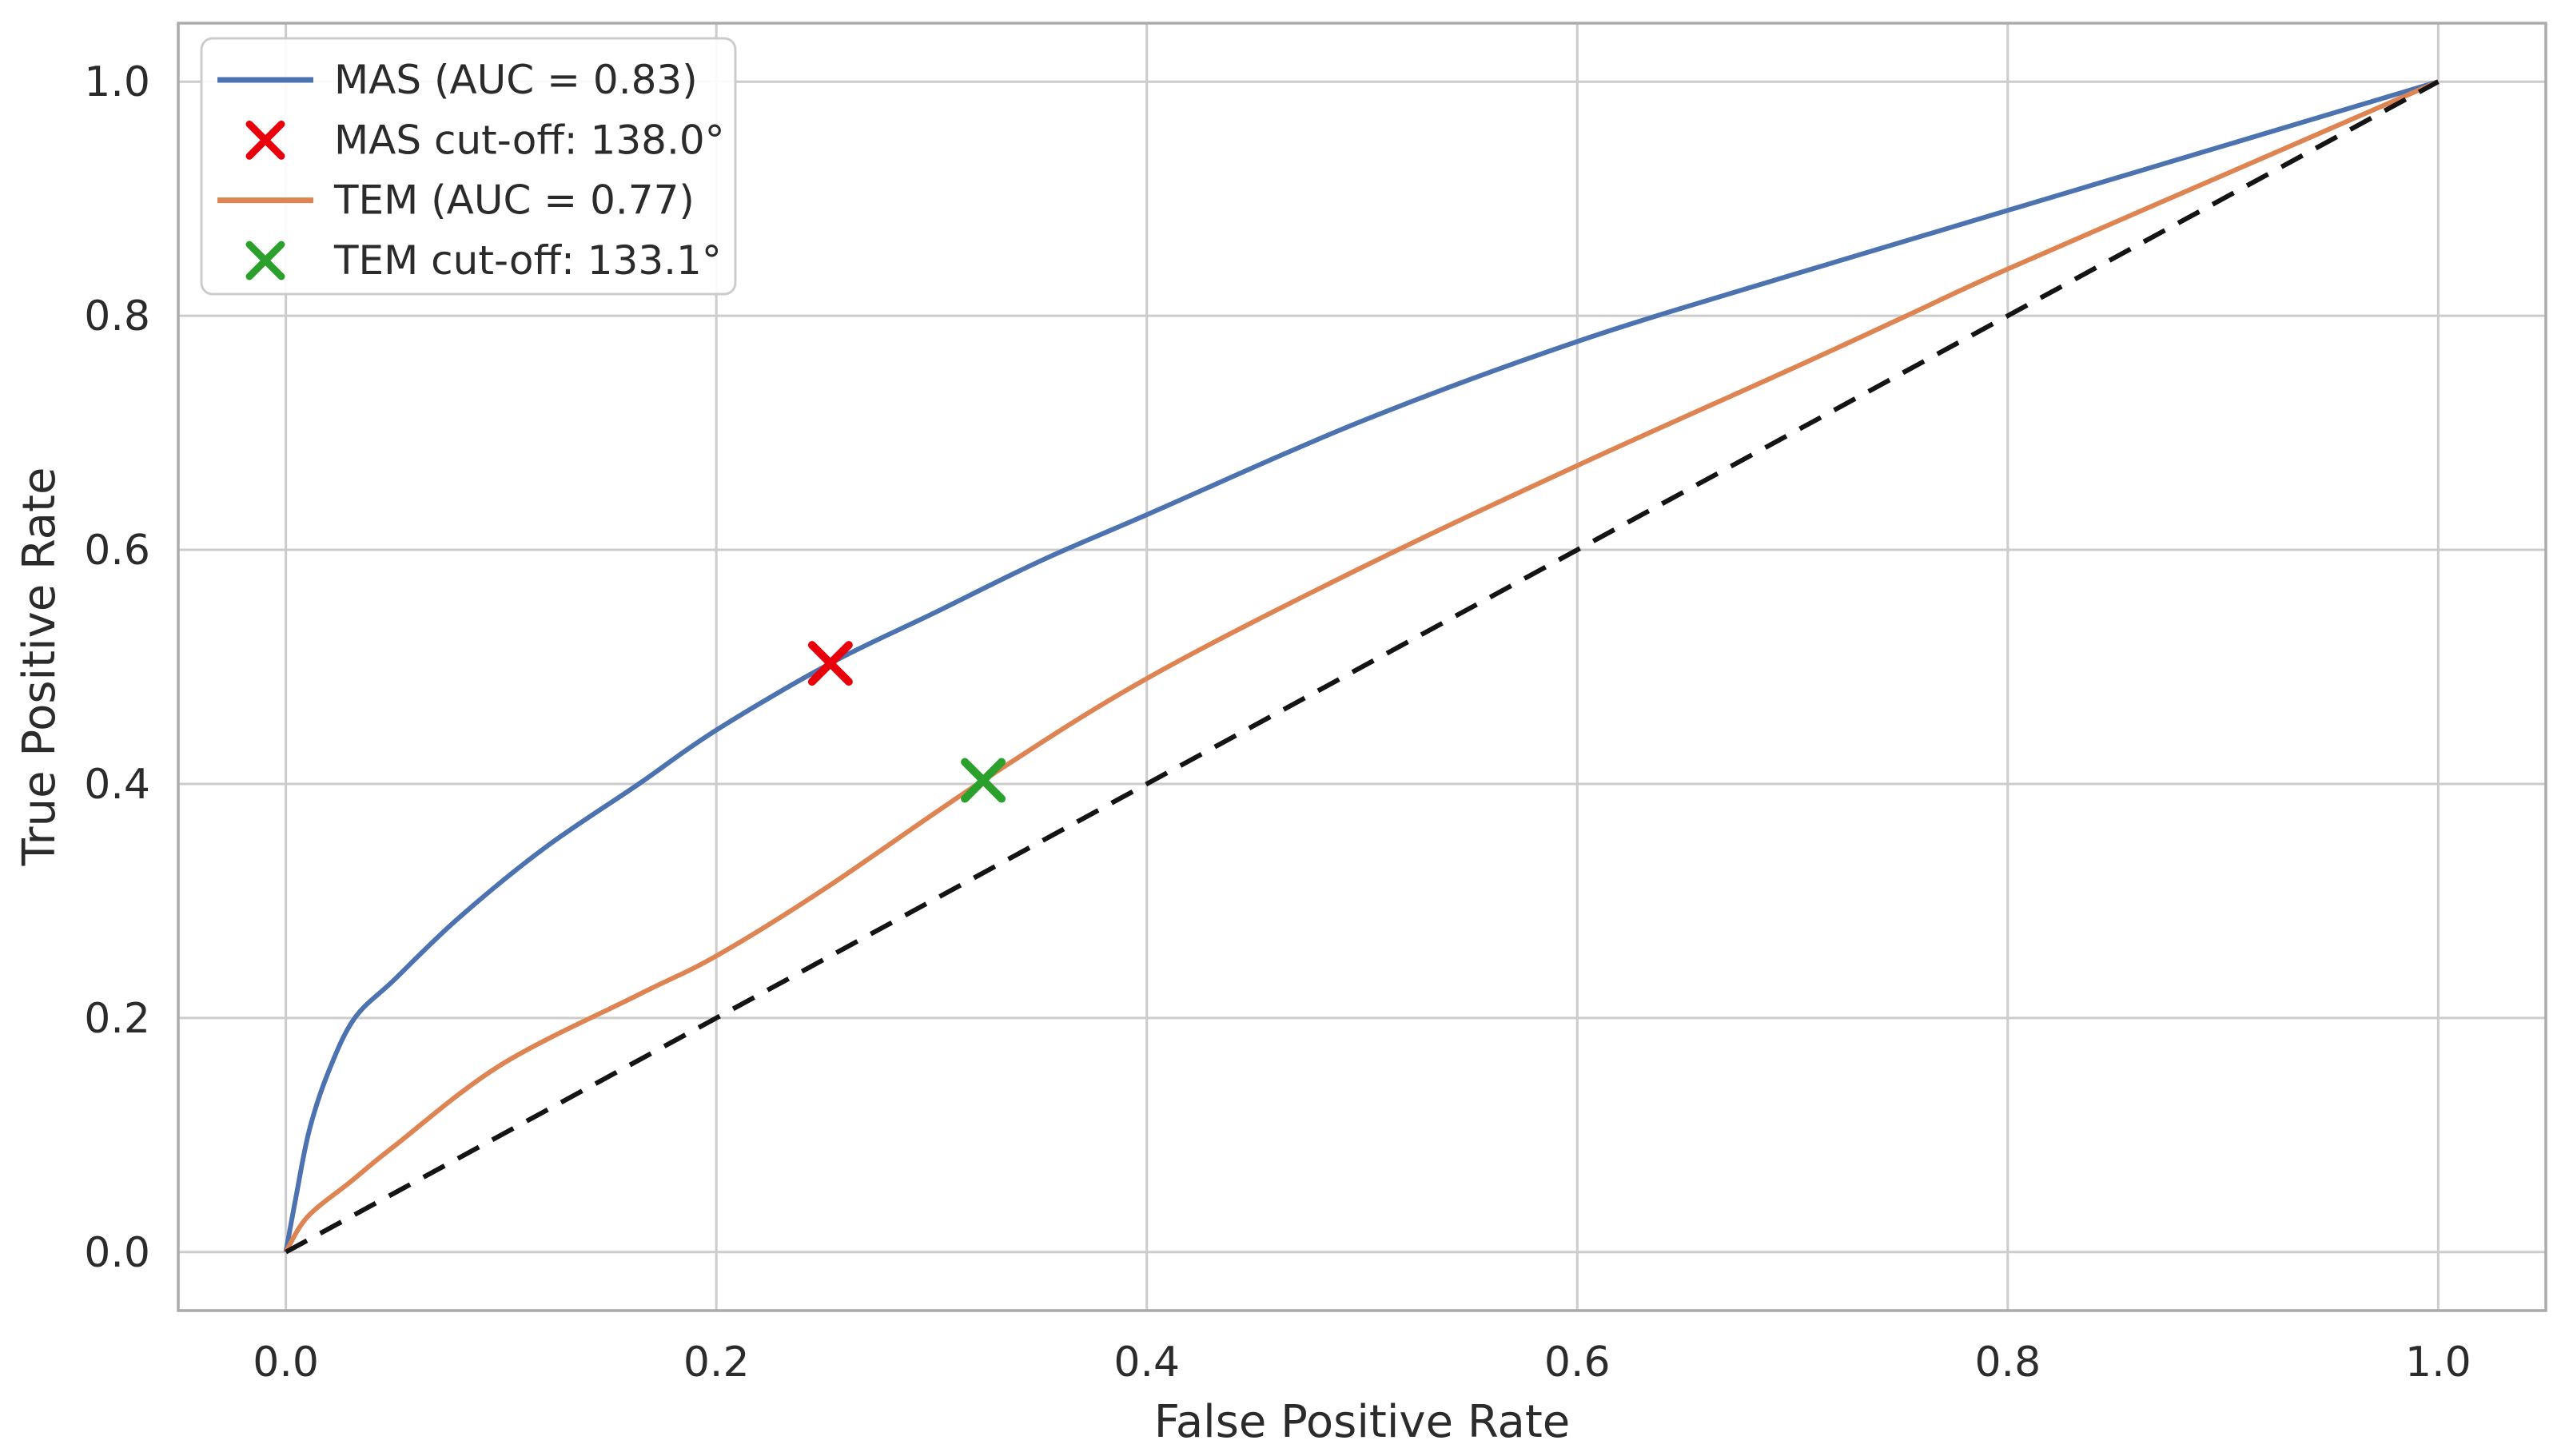 This screenshot has width=2569, height=1456. I want to click on x-axis-tick-label: 0.0, so click(286, 1362).